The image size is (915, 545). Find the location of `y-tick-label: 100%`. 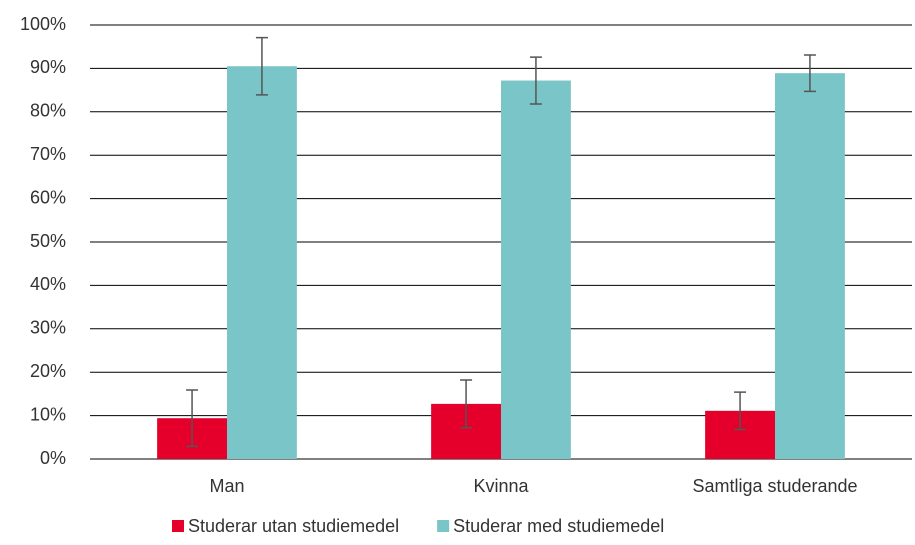

y-tick-label: 100% is located at coordinates (43, 24).